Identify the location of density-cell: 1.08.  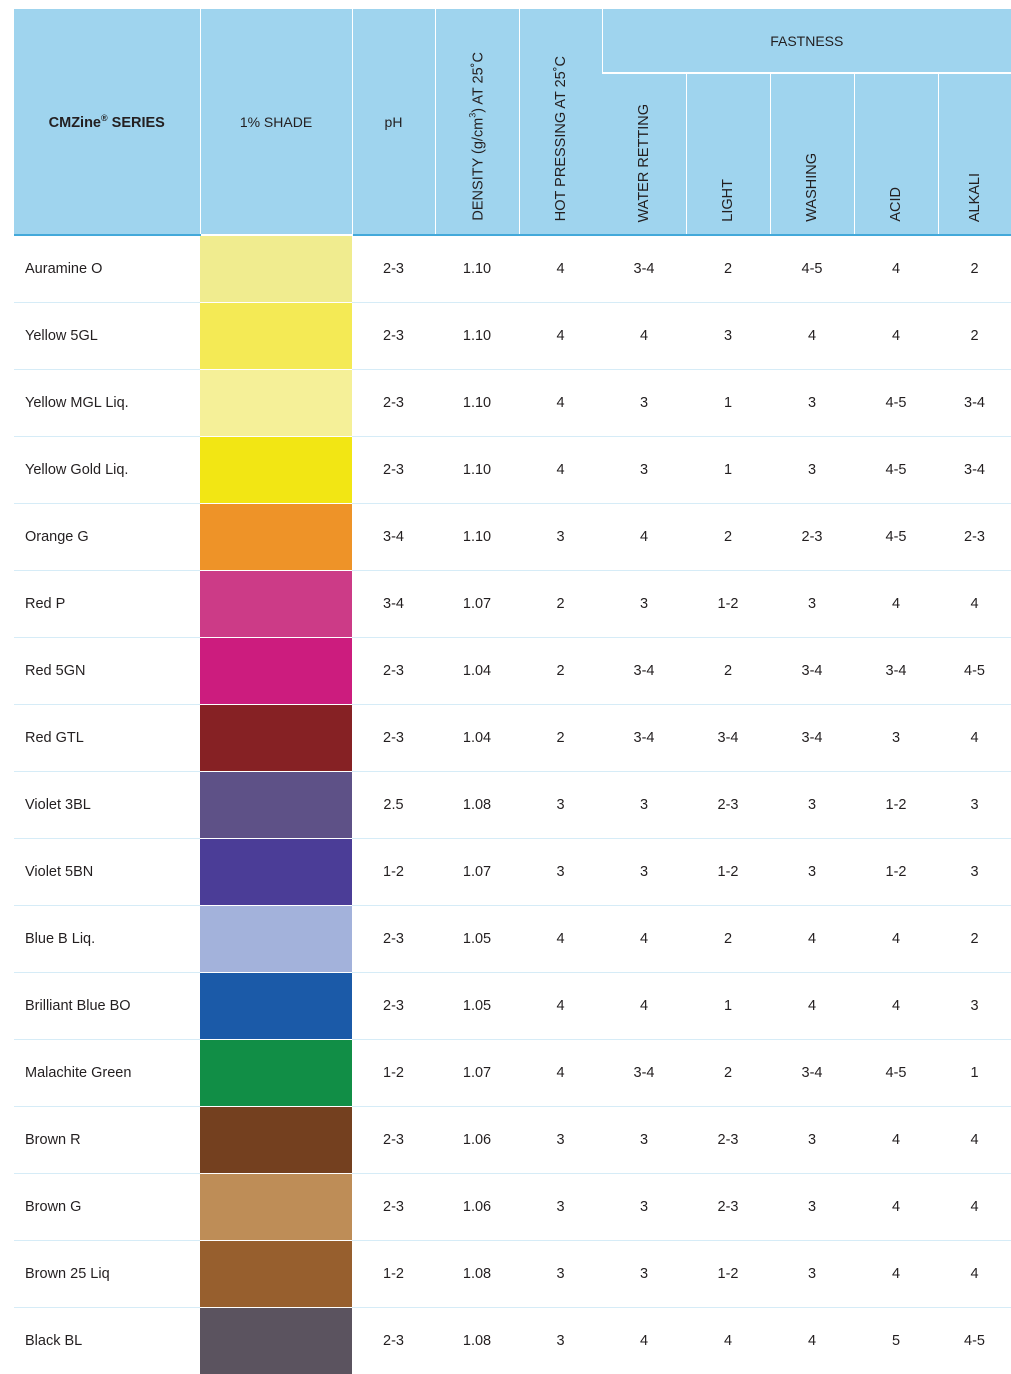
(477, 1274).